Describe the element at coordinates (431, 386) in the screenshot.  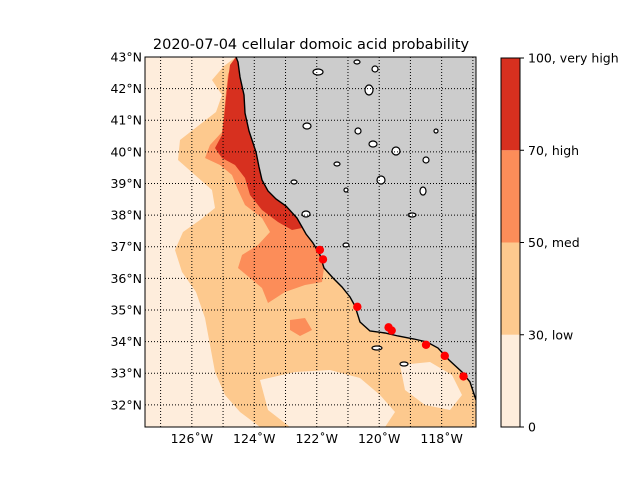
I see `low-probability-patch-south` at that location.